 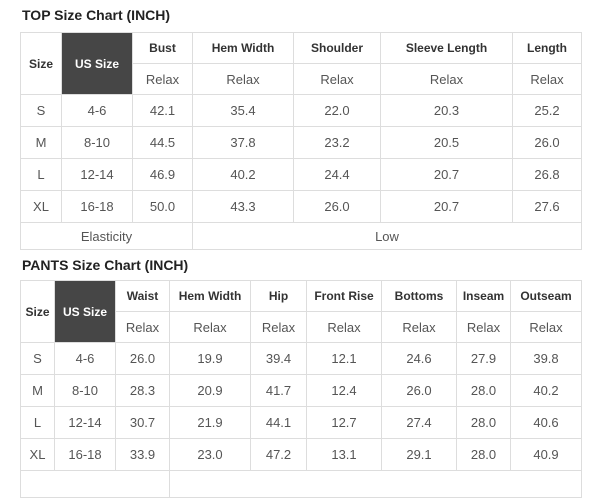 What do you see at coordinates (105, 265) in the screenshot?
I see `pants-size-chart-title: PANTS Size Chart (INCH)` at bounding box center [105, 265].